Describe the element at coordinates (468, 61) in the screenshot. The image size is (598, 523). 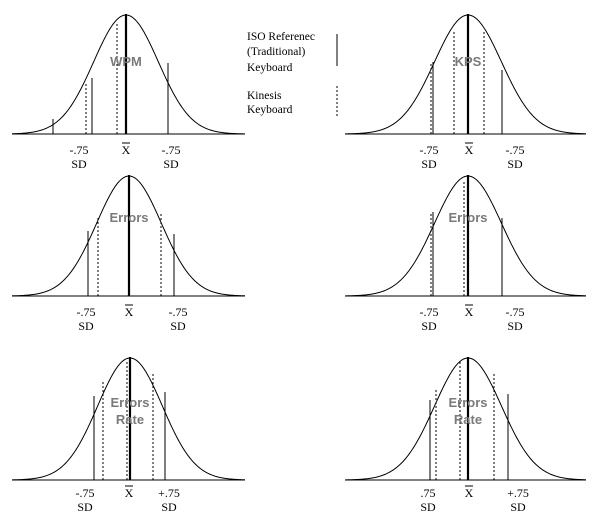
I see `panel-title: KPS` at that location.